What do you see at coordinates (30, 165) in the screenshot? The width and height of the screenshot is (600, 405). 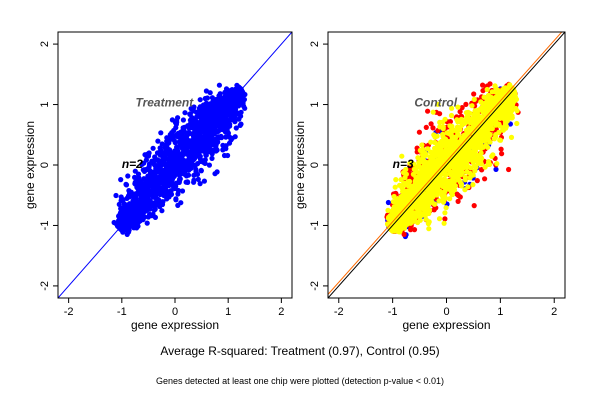 I see `y-axis-label: gene expression` at bounding box center [30, 165].